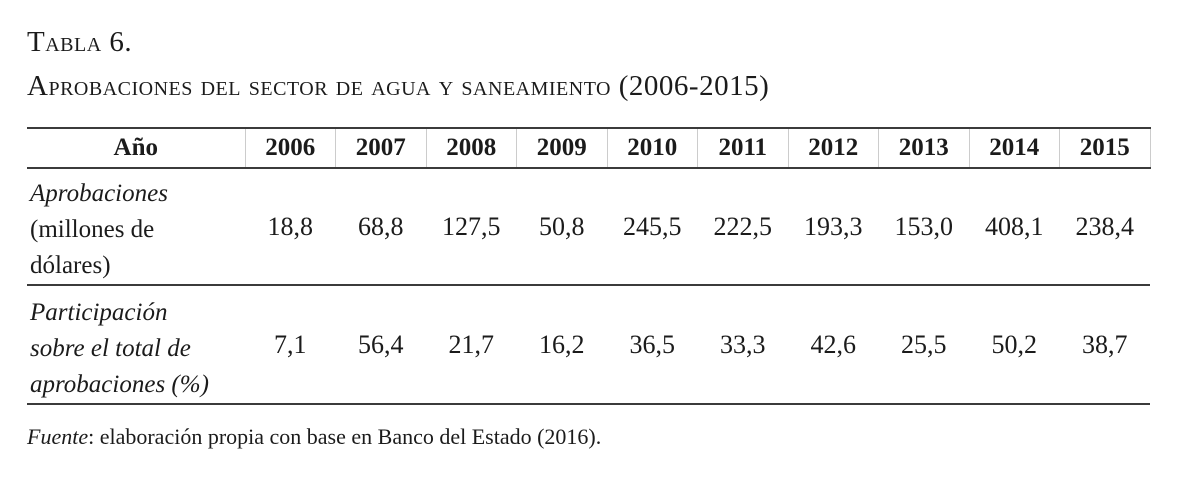 This screenshot has height=482, width=1181. Describe the element at coordinates (743, 344) in the screenshot. I see `value-cell: 33,3` at that location.